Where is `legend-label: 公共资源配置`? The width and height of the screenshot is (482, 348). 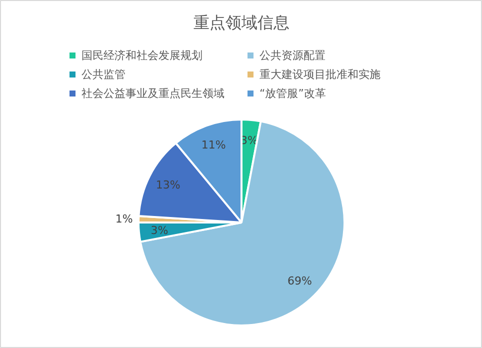
legend-label: 公共资源配置 is located at coordinates (293, 55).